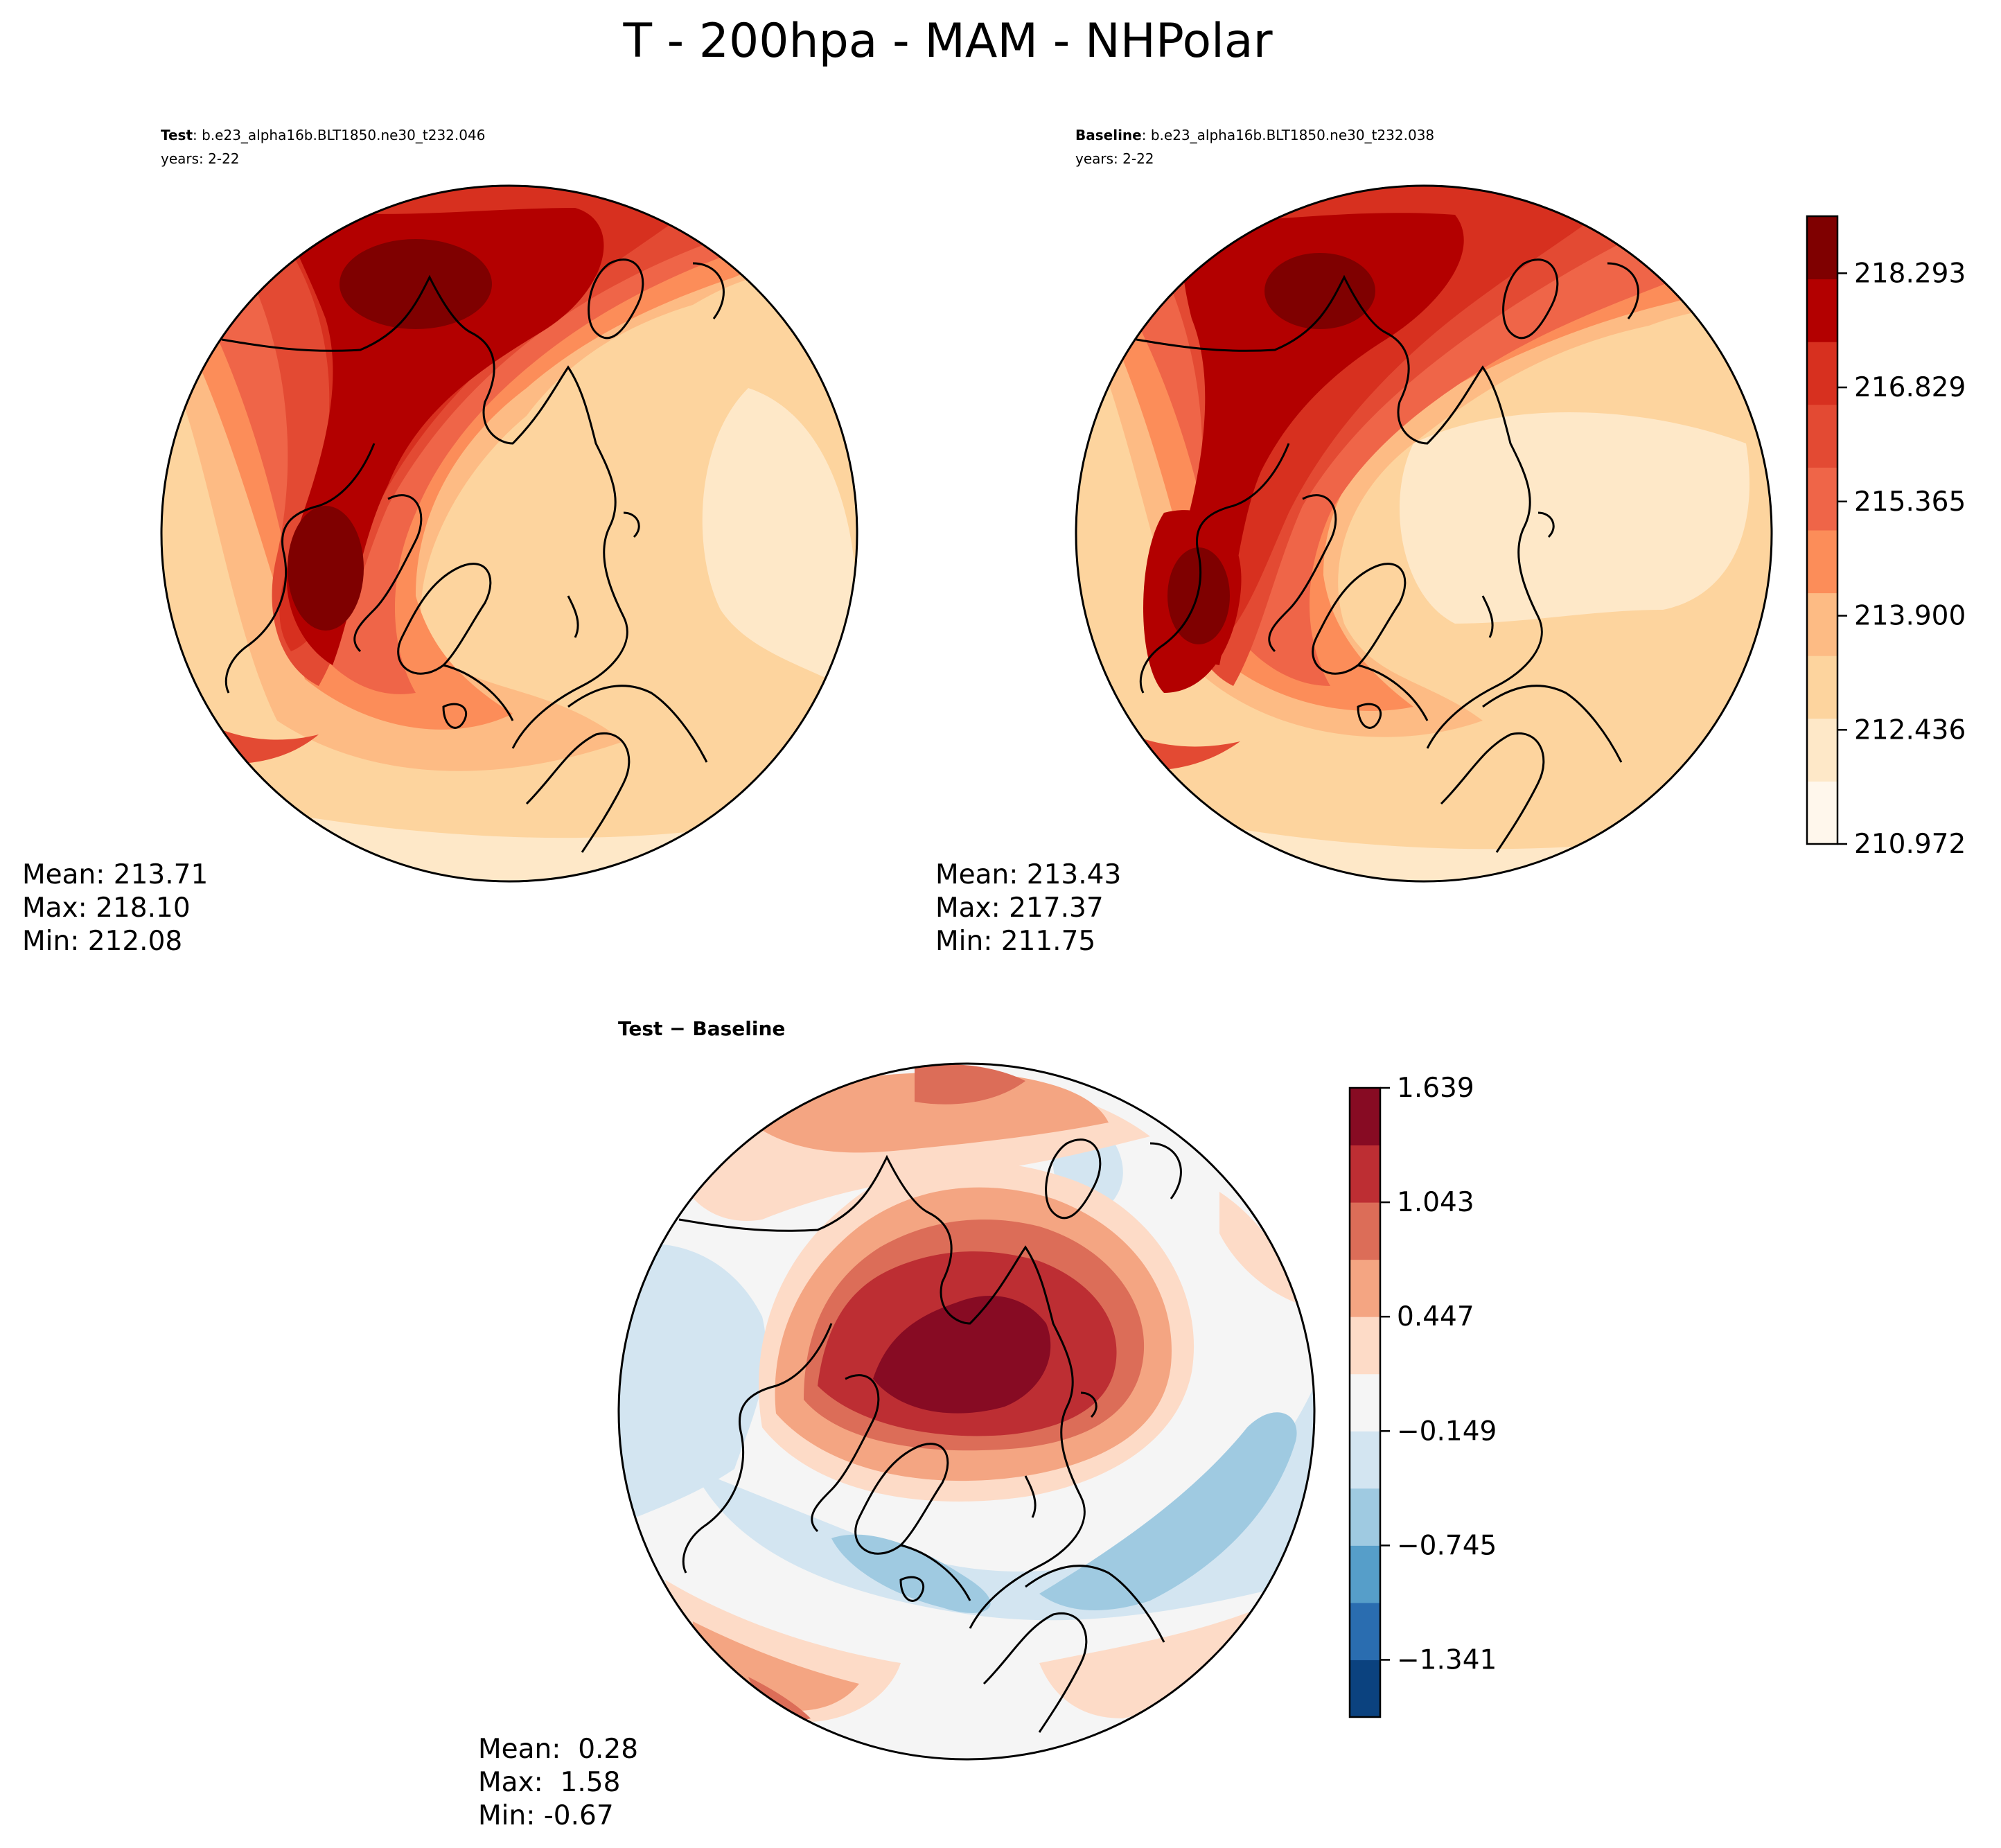 The height and width of the screenshot is (1848, 2001). I want to click on panel-difference-min: Min: -0.67, so click(546, 1815).